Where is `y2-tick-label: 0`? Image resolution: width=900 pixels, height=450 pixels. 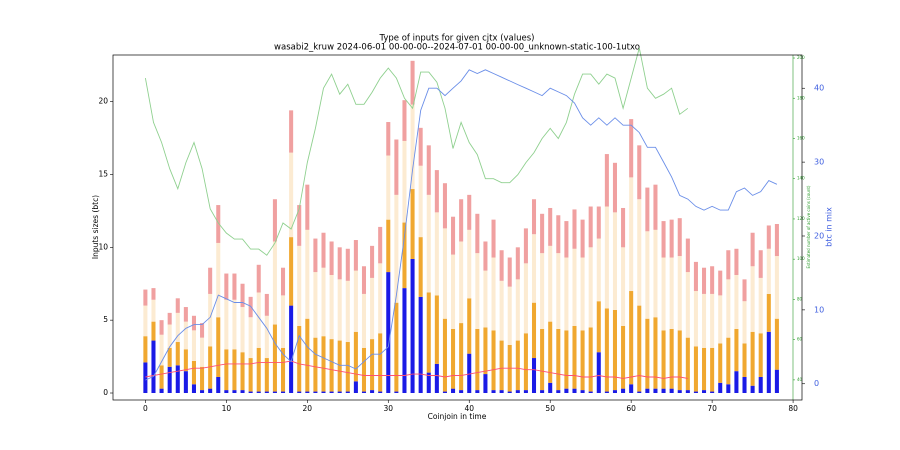
y2-tick-label: 0 is located at coordinates (816, 383).